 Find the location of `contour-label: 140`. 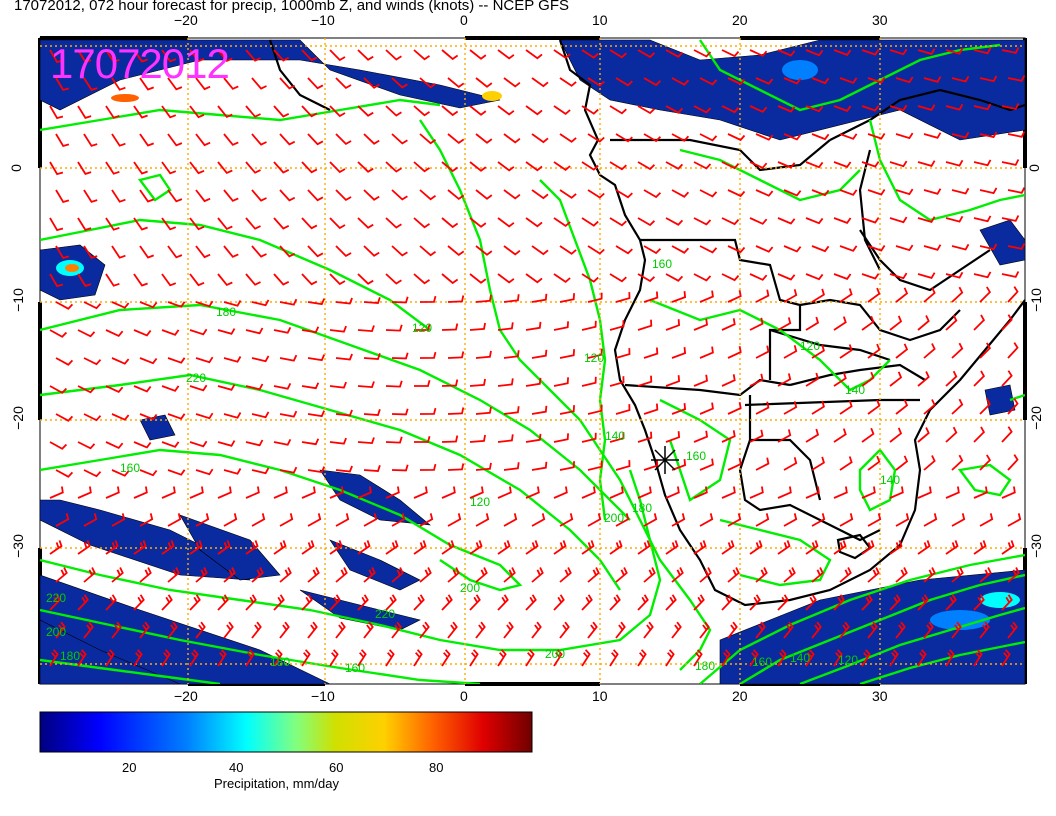

contour-label: 140 is located at coordinates (800, 658).